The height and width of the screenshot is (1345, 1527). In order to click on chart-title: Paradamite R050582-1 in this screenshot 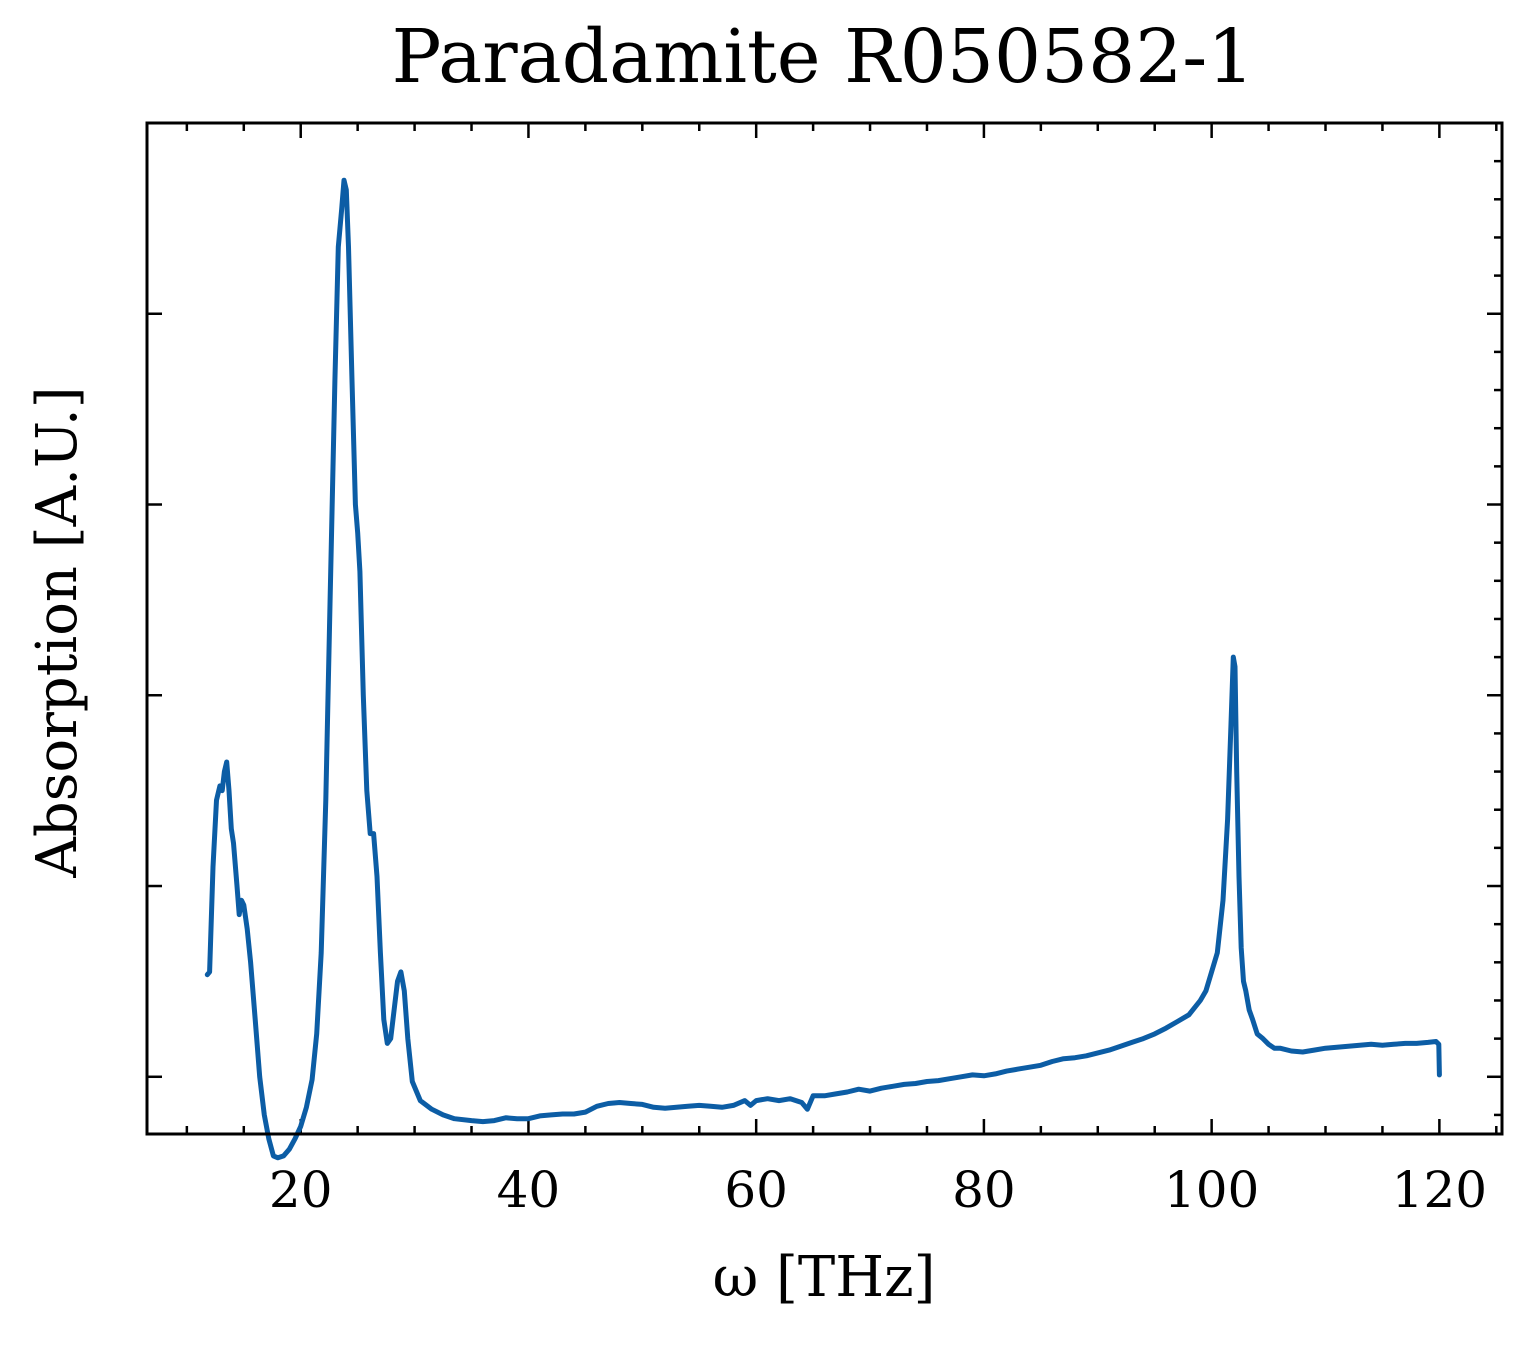, I will do `click(823, 57)`.